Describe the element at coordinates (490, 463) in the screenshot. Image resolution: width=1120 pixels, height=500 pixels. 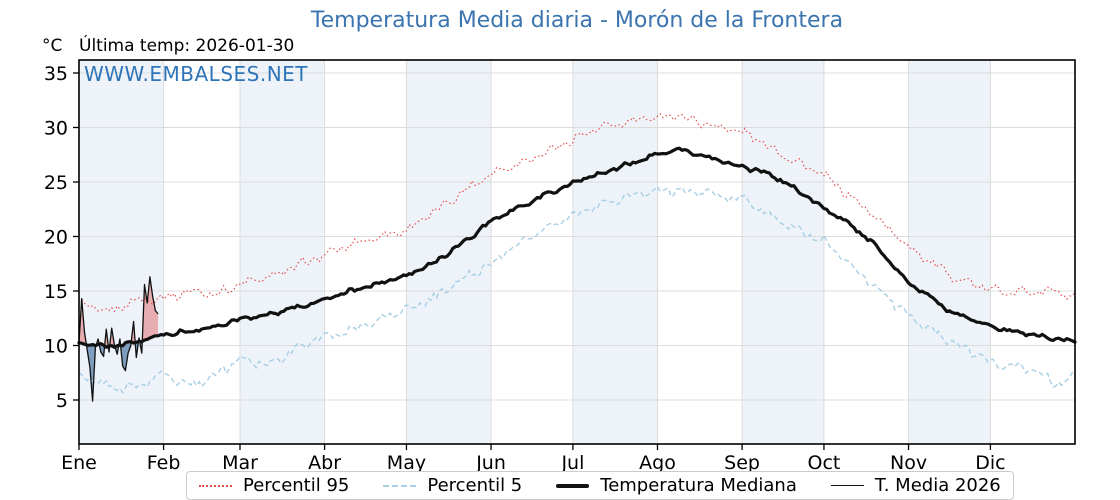
I see `x-tick-label: Jun` at that location.